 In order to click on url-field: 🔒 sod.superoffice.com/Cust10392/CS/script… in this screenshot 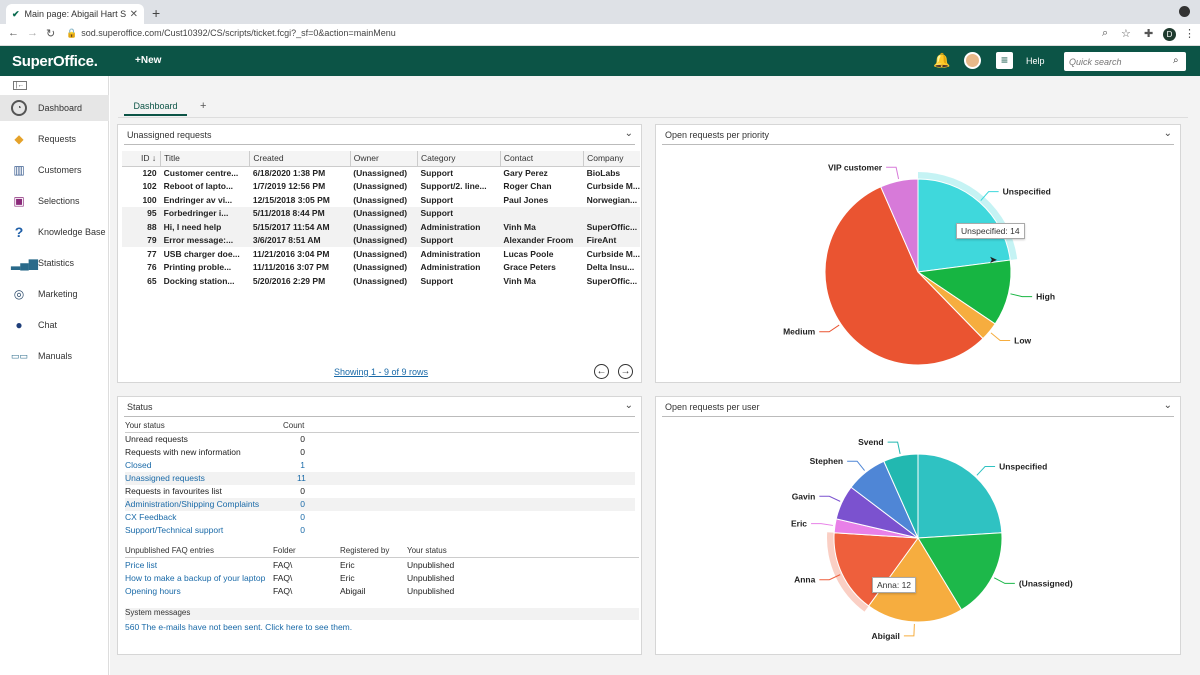, I will do `click(231, 33)`.